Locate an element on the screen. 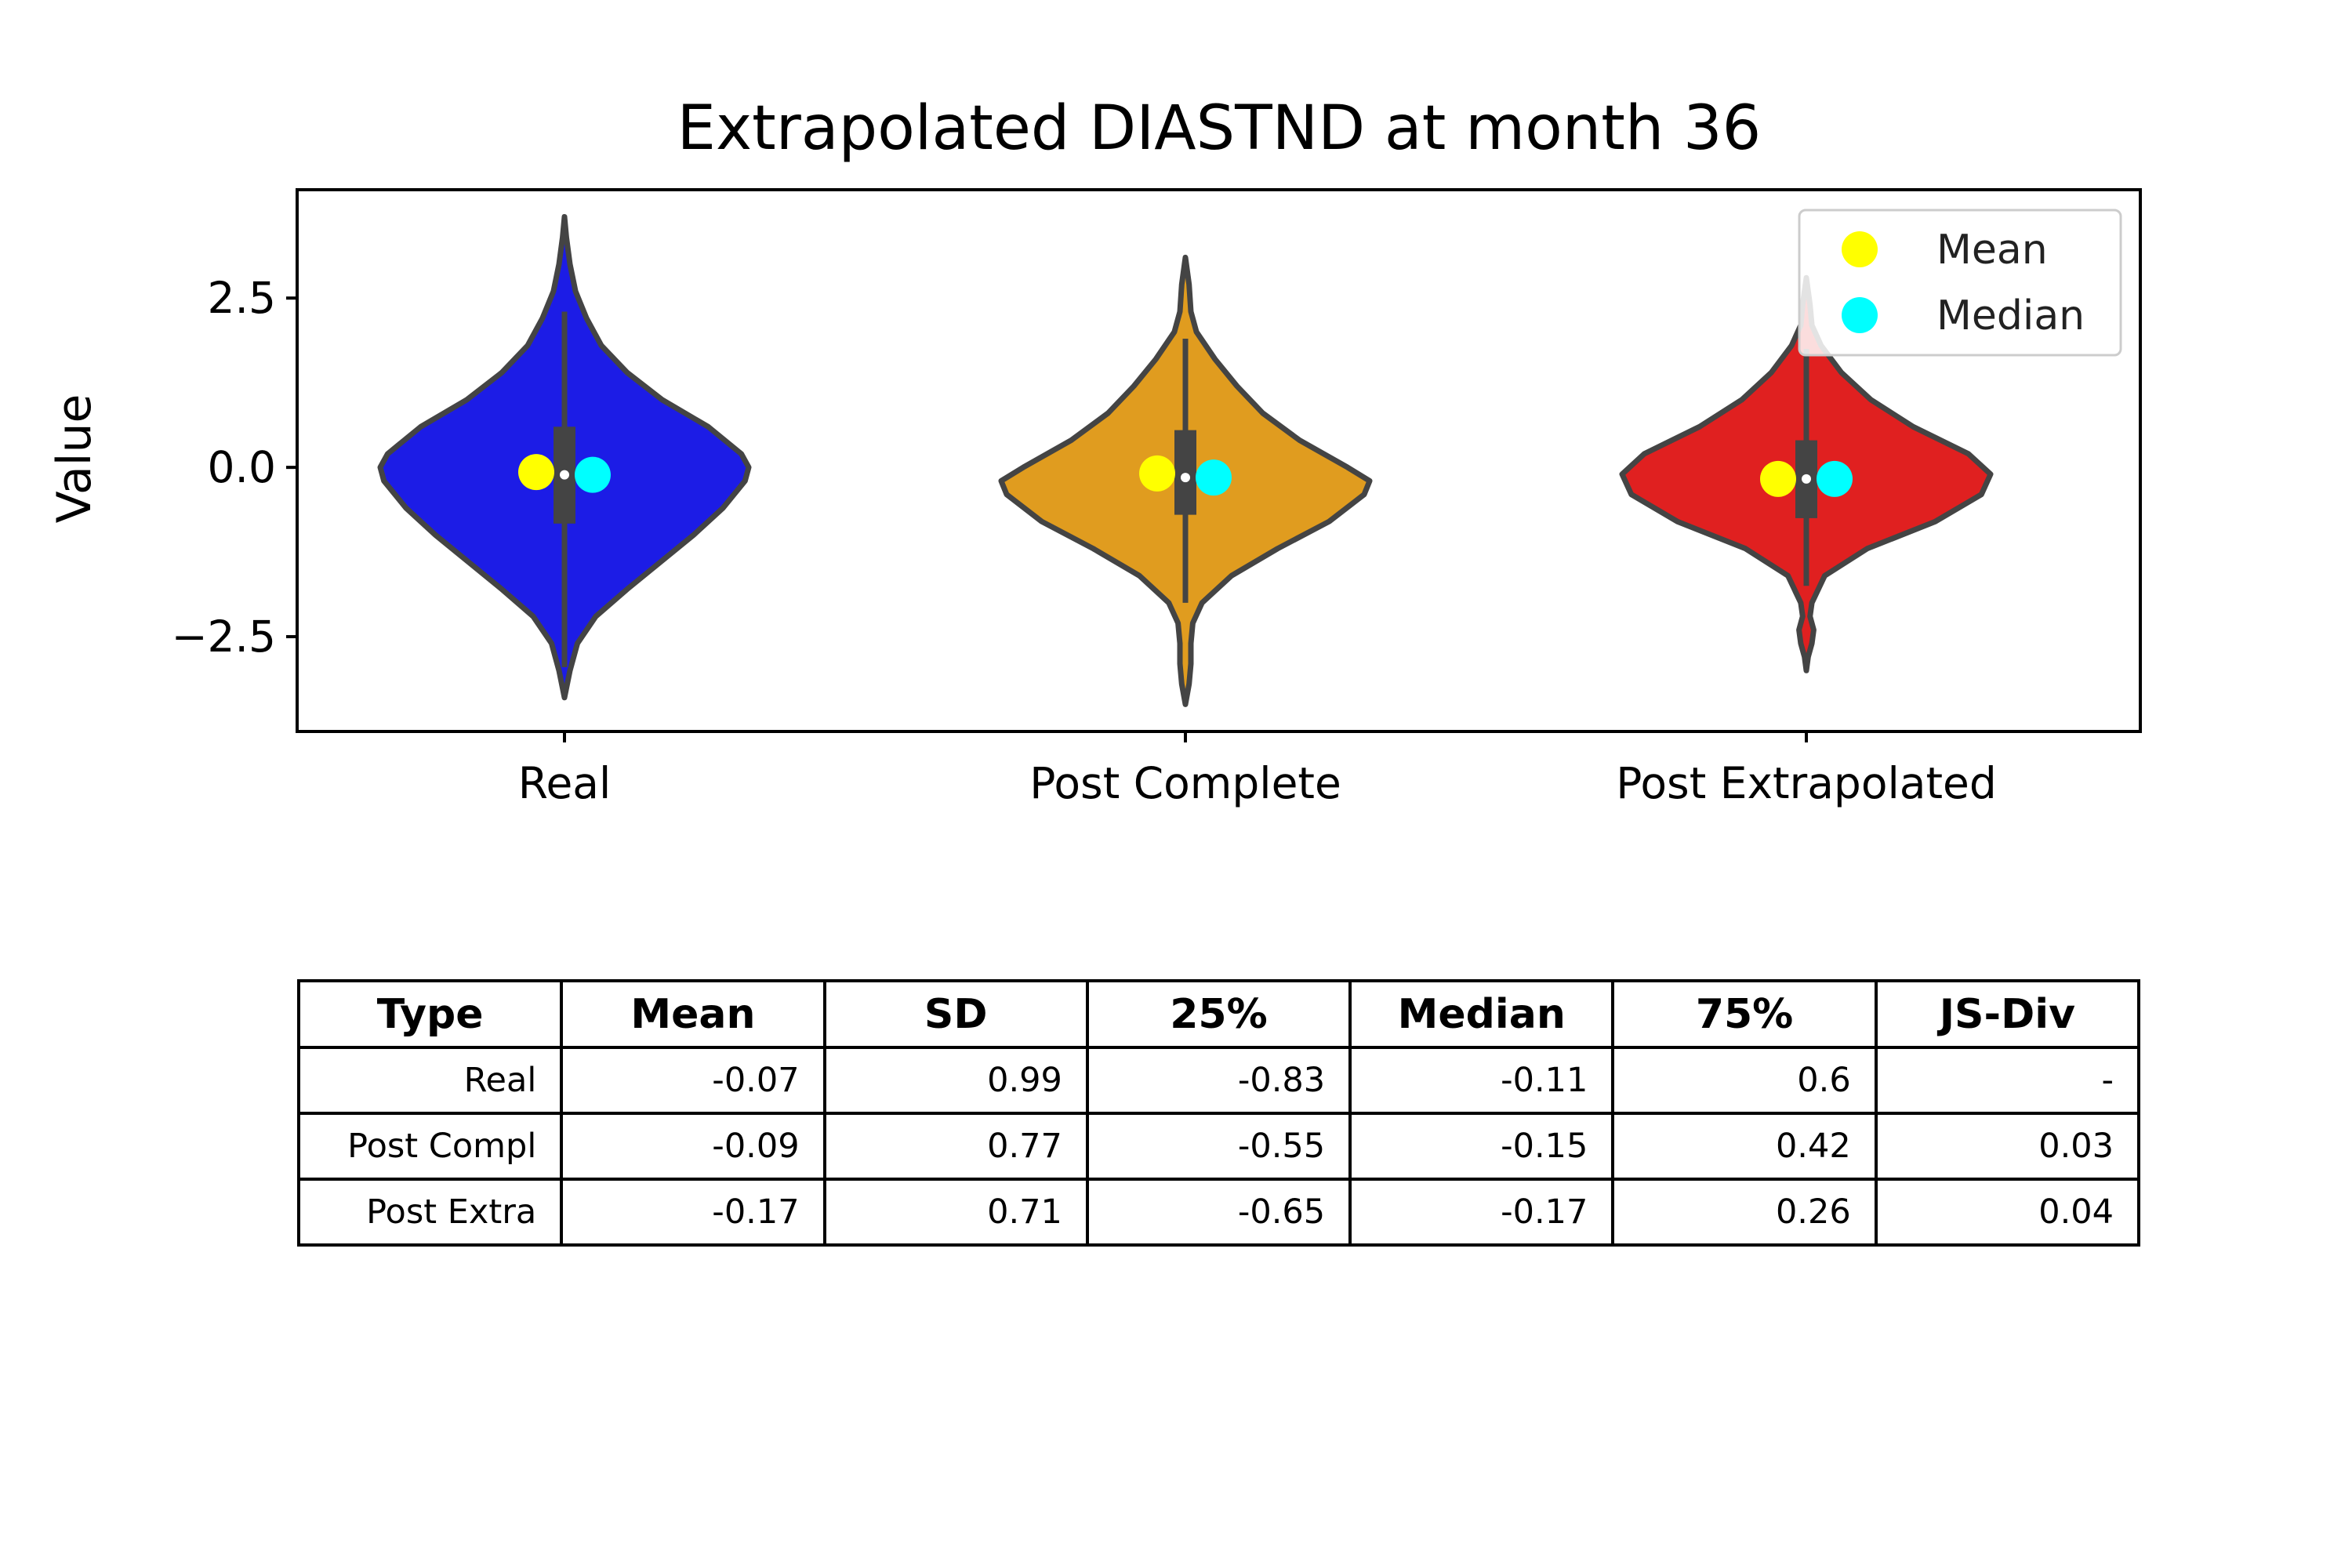  table-cell: 0.04 is located at coordinates (2007, 1212).